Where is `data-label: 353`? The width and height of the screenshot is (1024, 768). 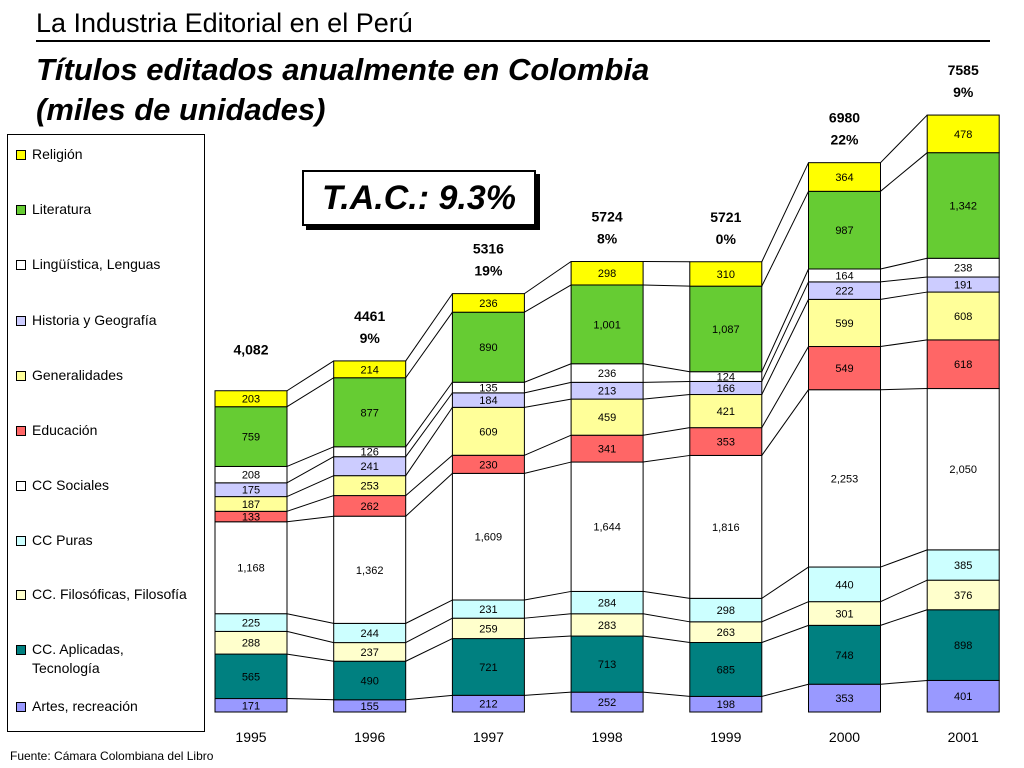 data-label: 353 is located at coordinates (726, 443).